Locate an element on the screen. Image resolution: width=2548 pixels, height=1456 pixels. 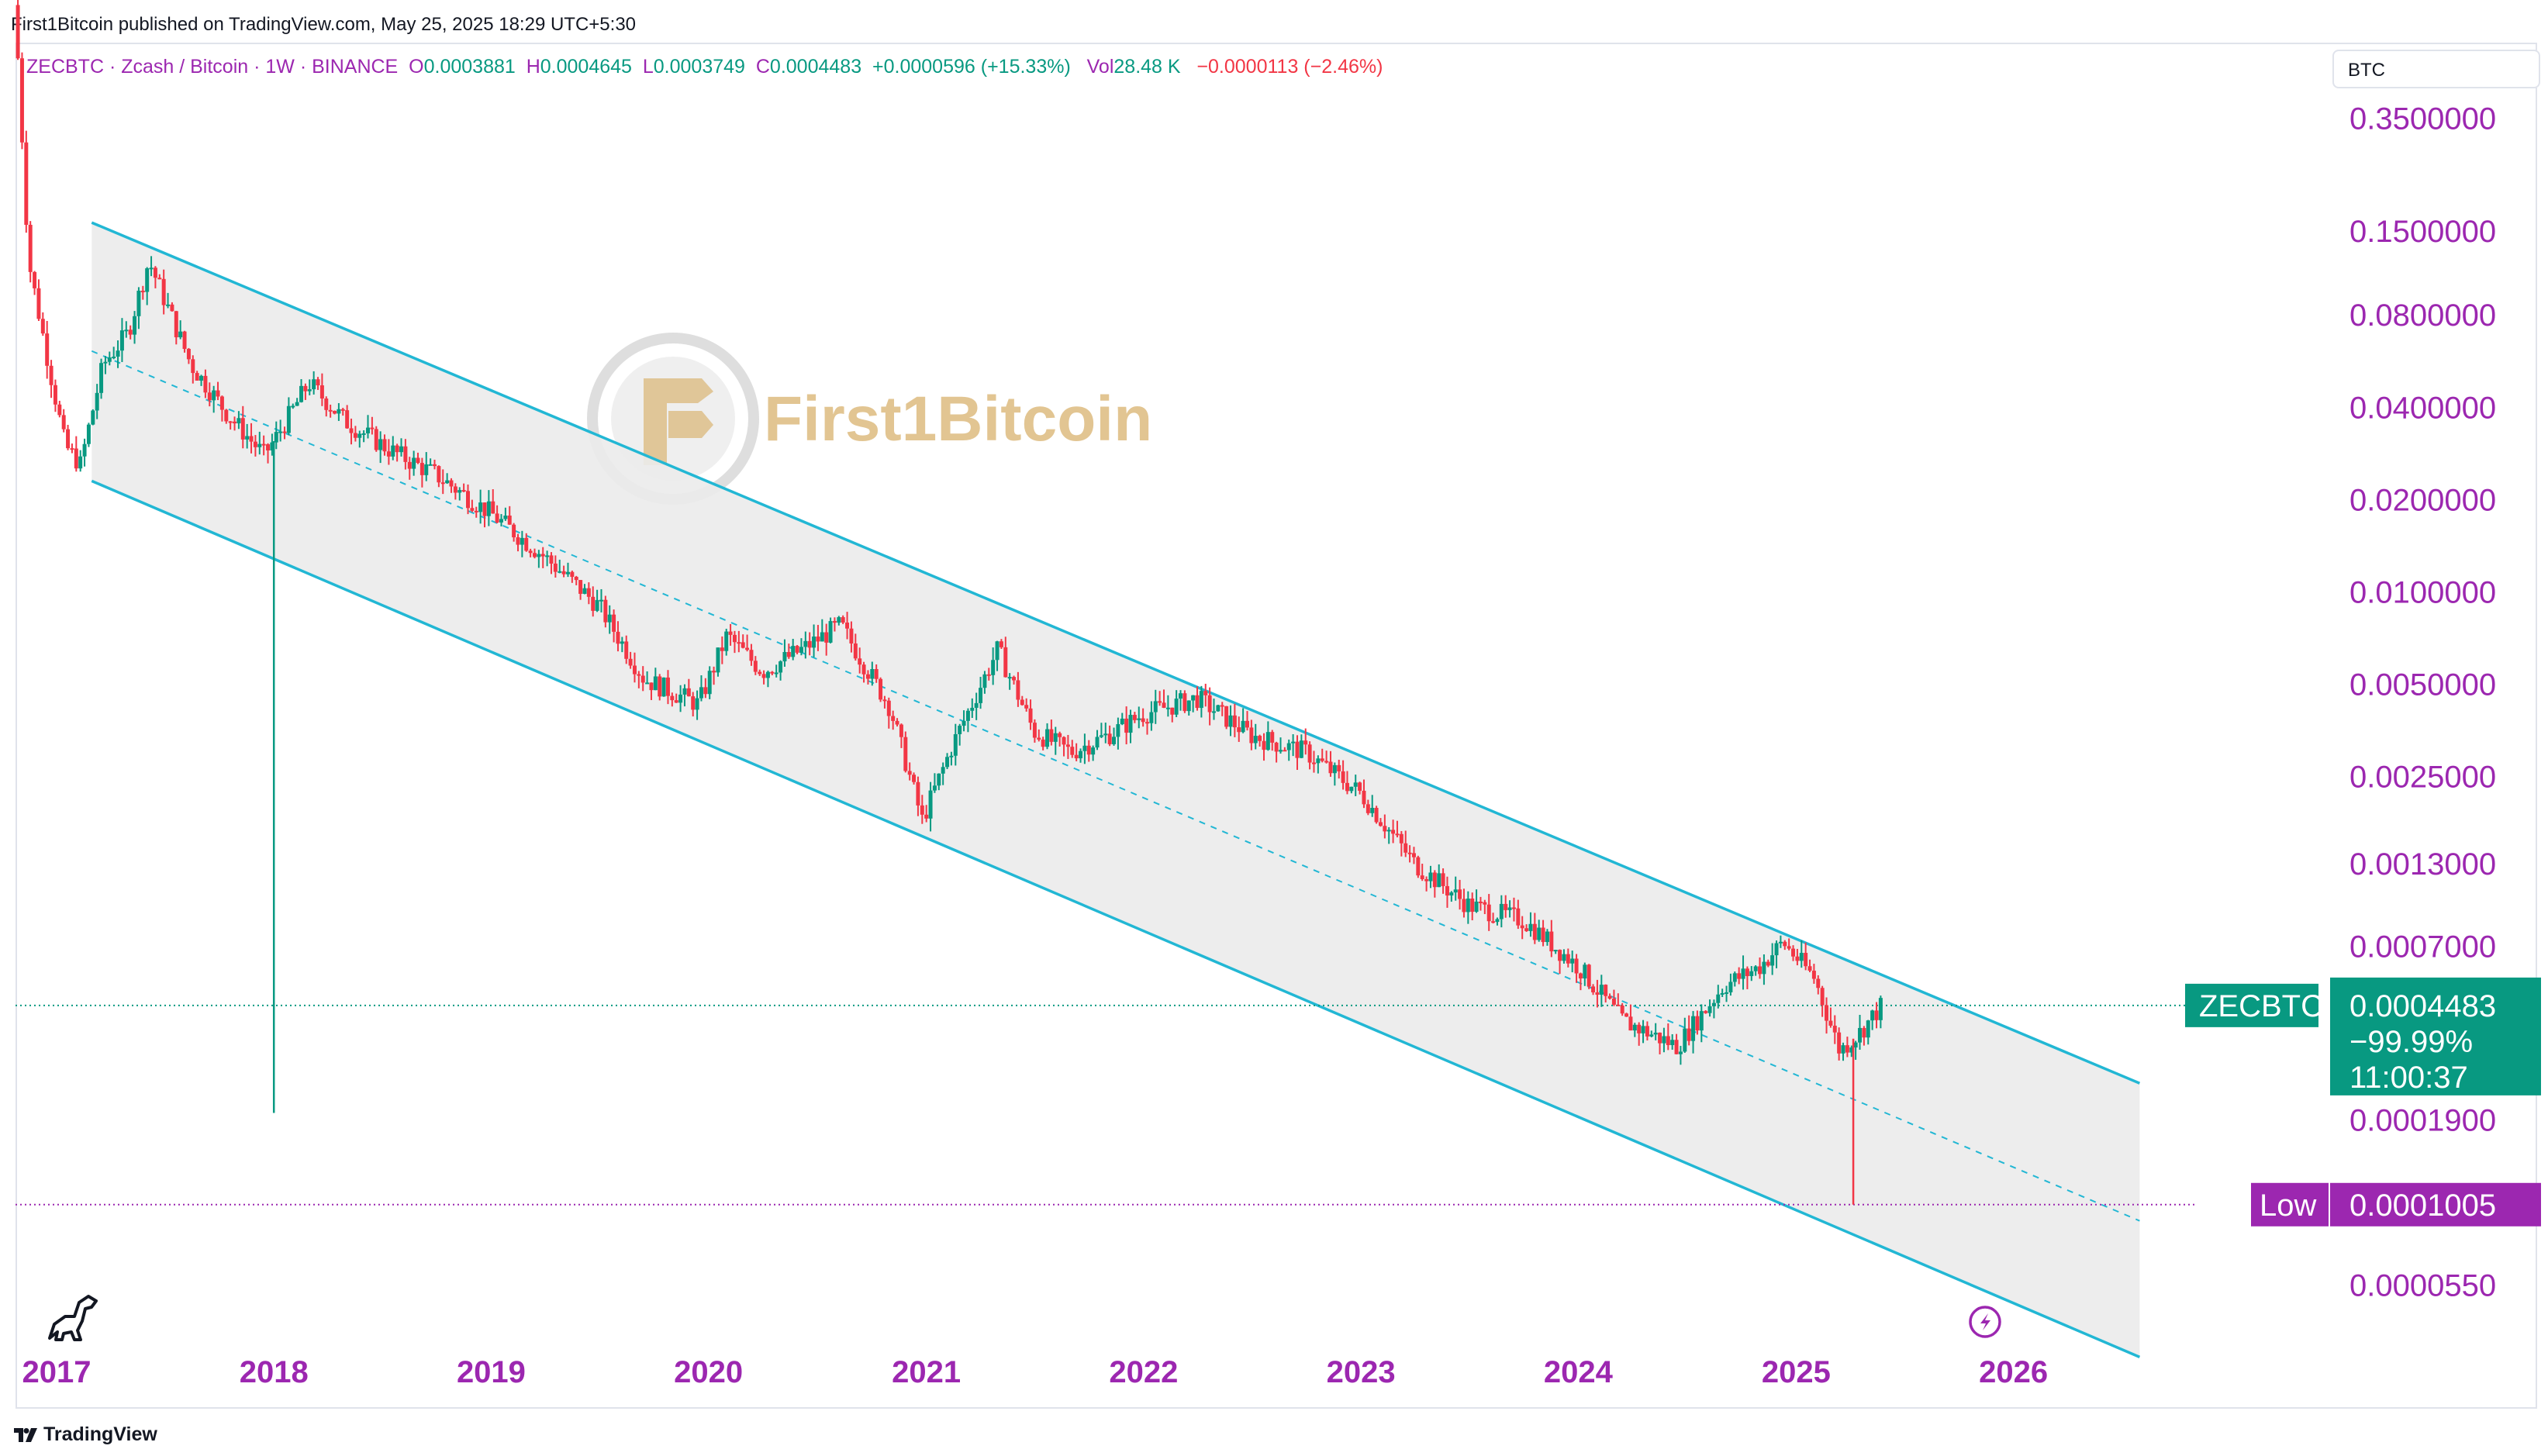
currency-selector: BTC is located at coordinates (2436, 69).